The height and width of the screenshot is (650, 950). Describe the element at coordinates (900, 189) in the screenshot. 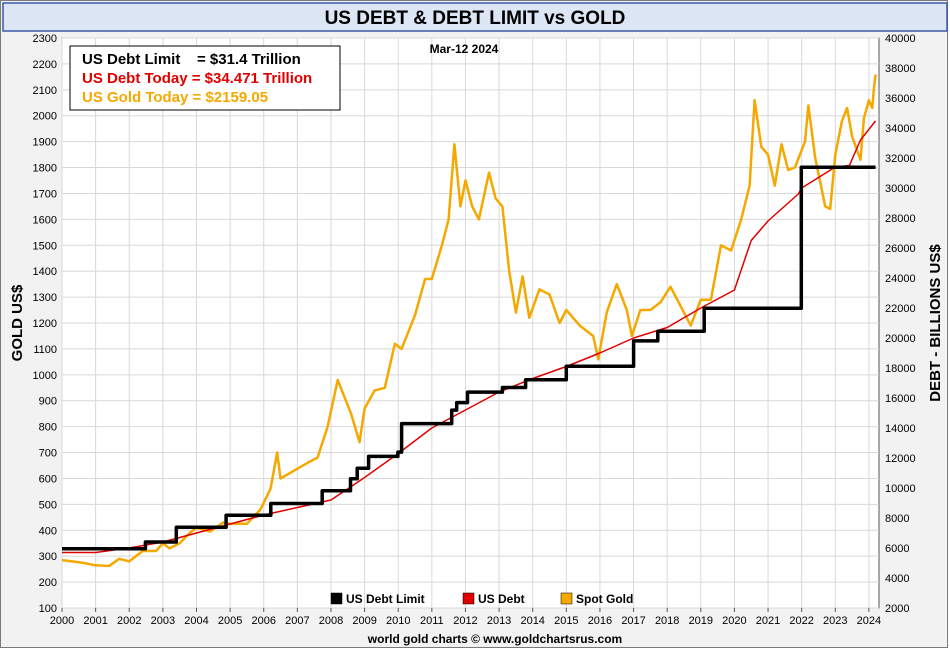

I see `right-tick-label: 30000` at that location.